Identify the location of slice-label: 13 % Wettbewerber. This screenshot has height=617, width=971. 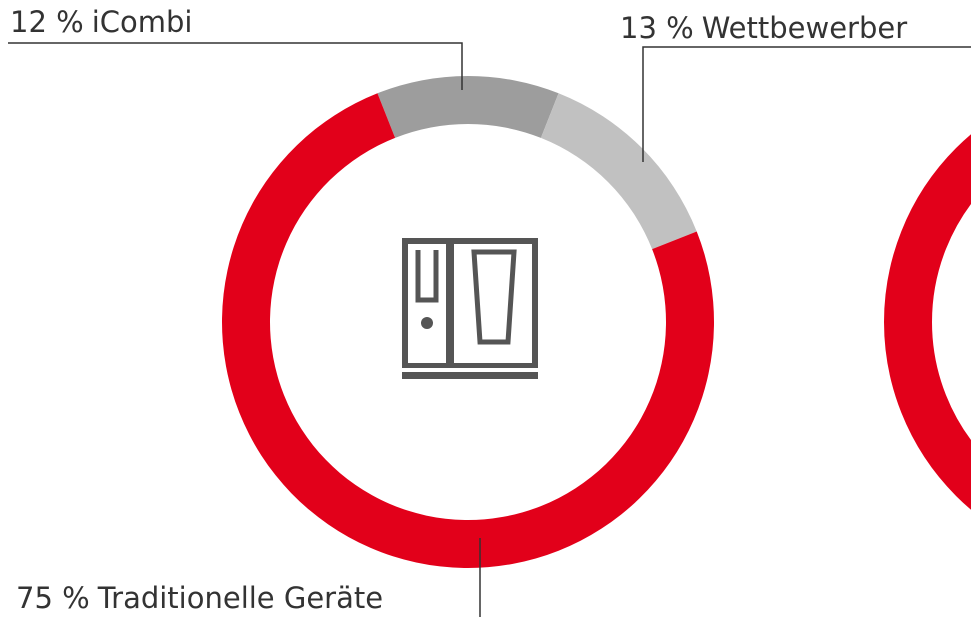
(763, 28).